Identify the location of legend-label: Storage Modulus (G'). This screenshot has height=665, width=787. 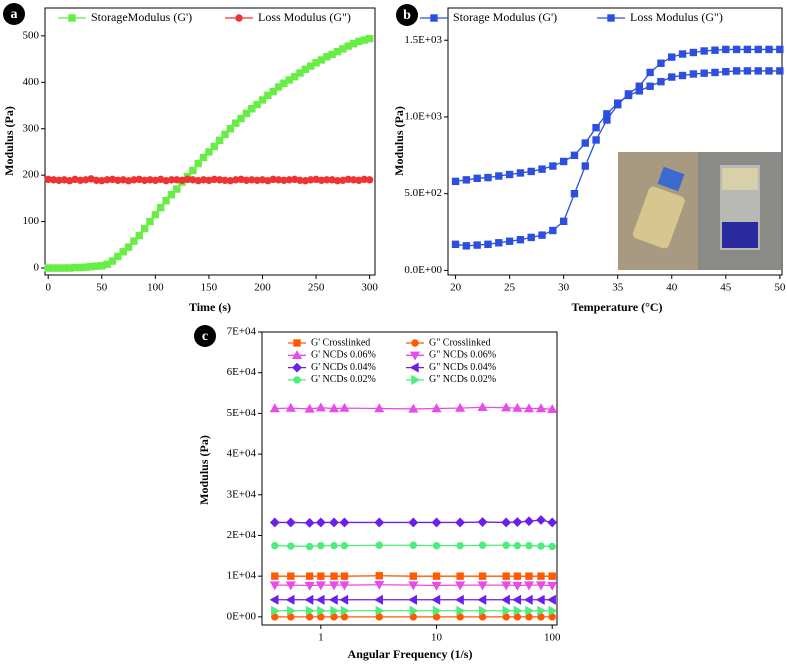
(505, 17).